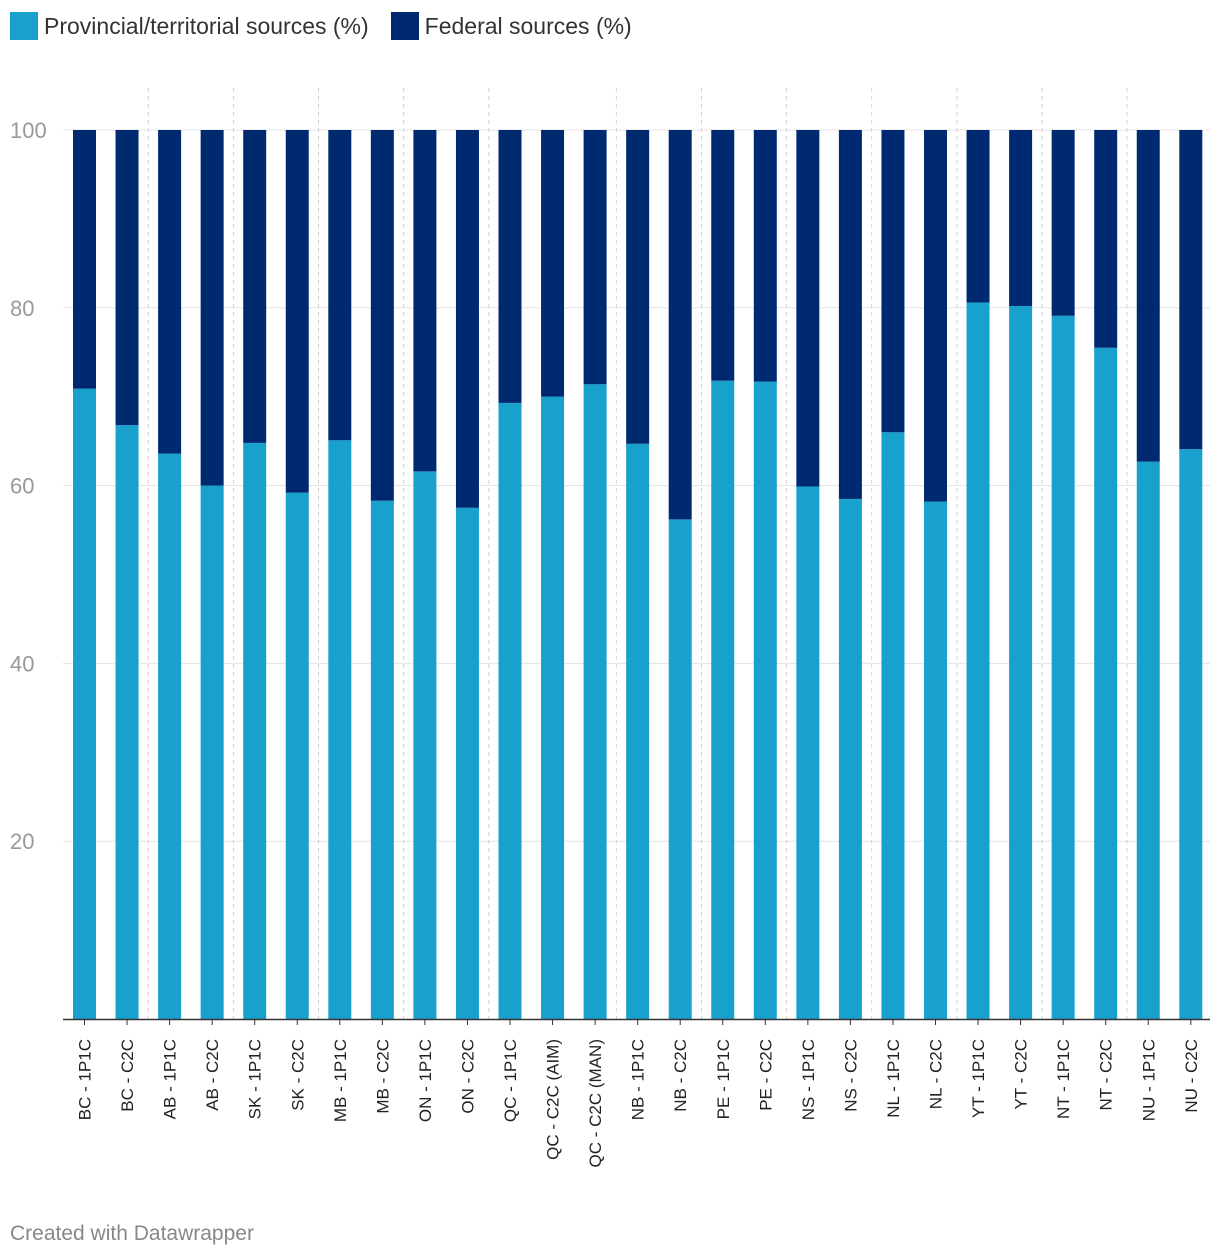 Image resolution: width=1220 pixels, height=1260 pixels. What do you see at coordinates (723, 1079) in the screenshot?
I see `x-tick-label: PE - 1P1C` at bounding box center [723, 1079].